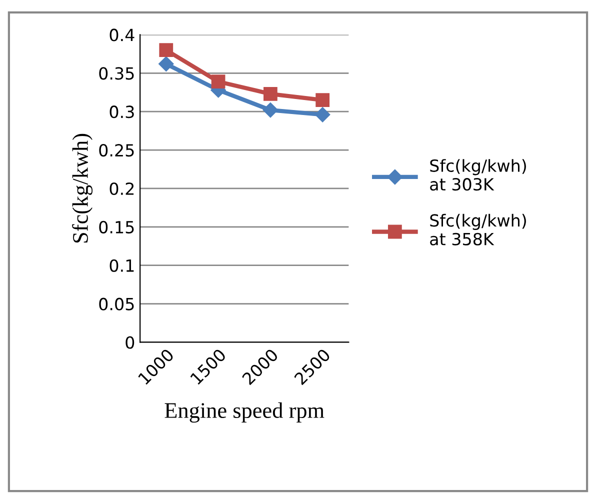 The height and width of the screenshot is (496, 596). What do you see at coordinates (116, 73) in the screenshot?
I see `y-tick-label: 0.35` at bounding box center [116, 73].